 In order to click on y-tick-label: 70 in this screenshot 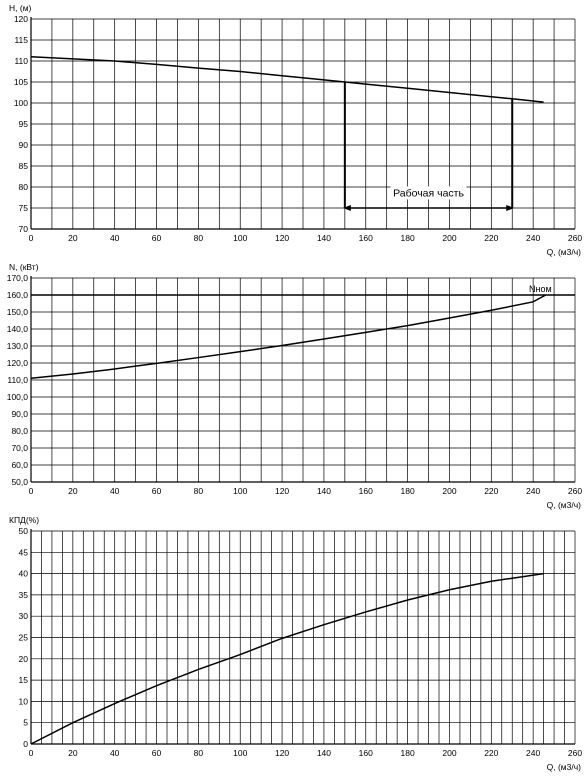, I will do `click(24, 229)`.